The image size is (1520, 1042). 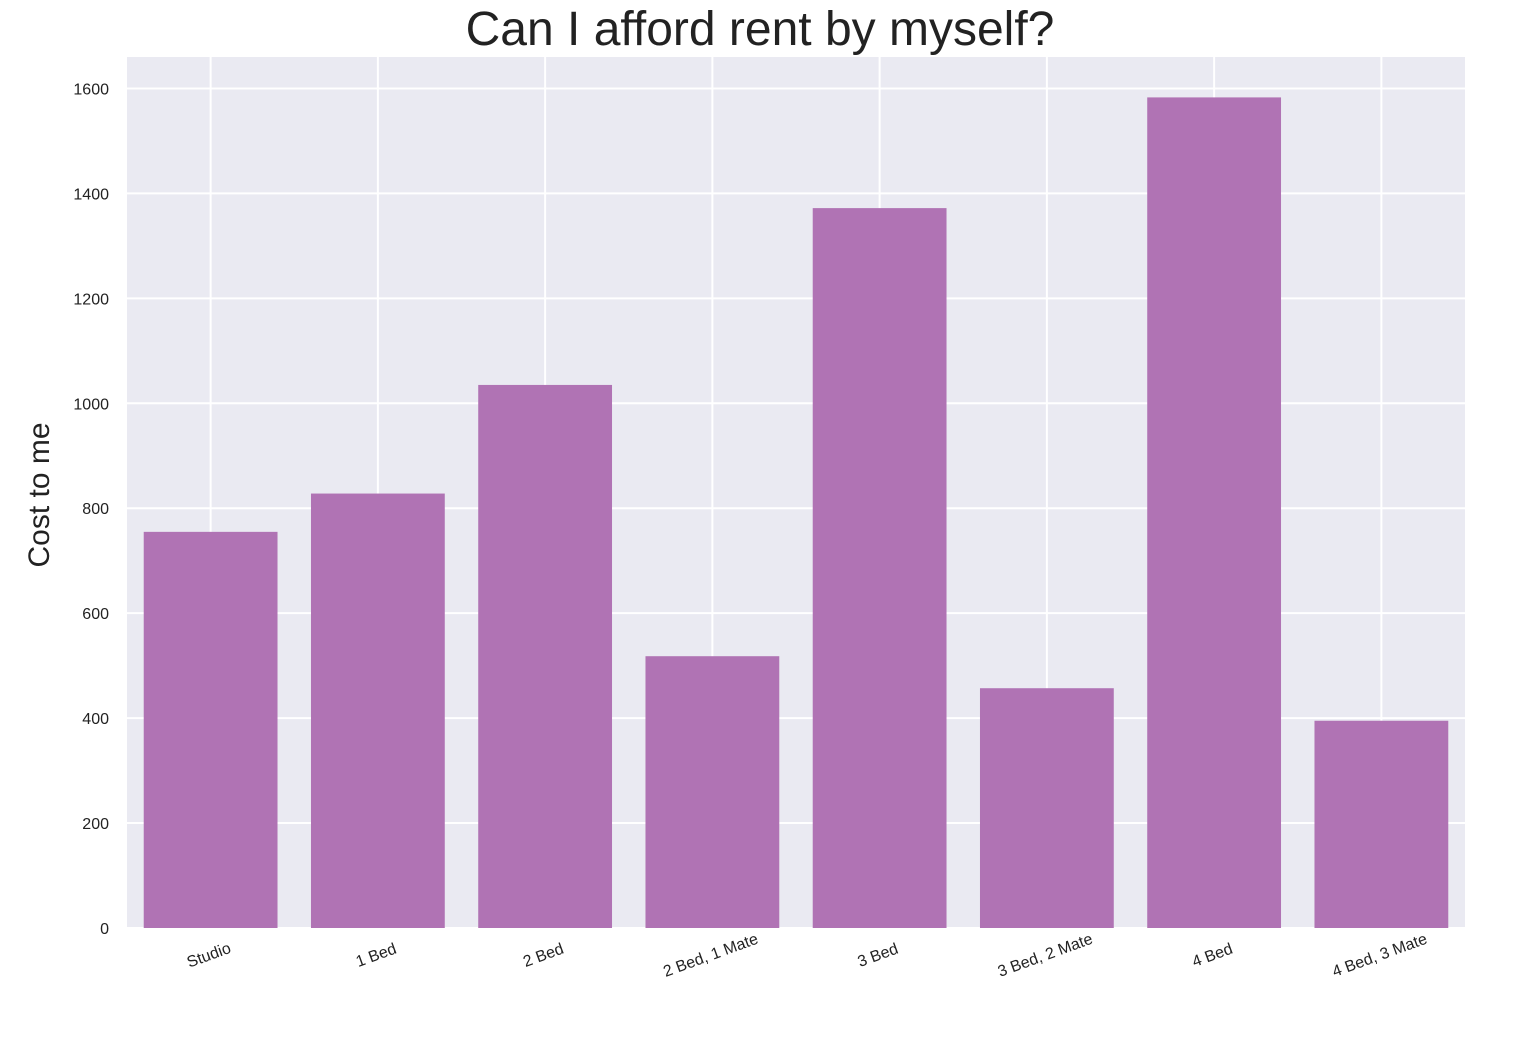 What do you see at coordinates (95, 719) in the screenshot?
I see `y-tick-label: 400` at bounding box center [95, 719].